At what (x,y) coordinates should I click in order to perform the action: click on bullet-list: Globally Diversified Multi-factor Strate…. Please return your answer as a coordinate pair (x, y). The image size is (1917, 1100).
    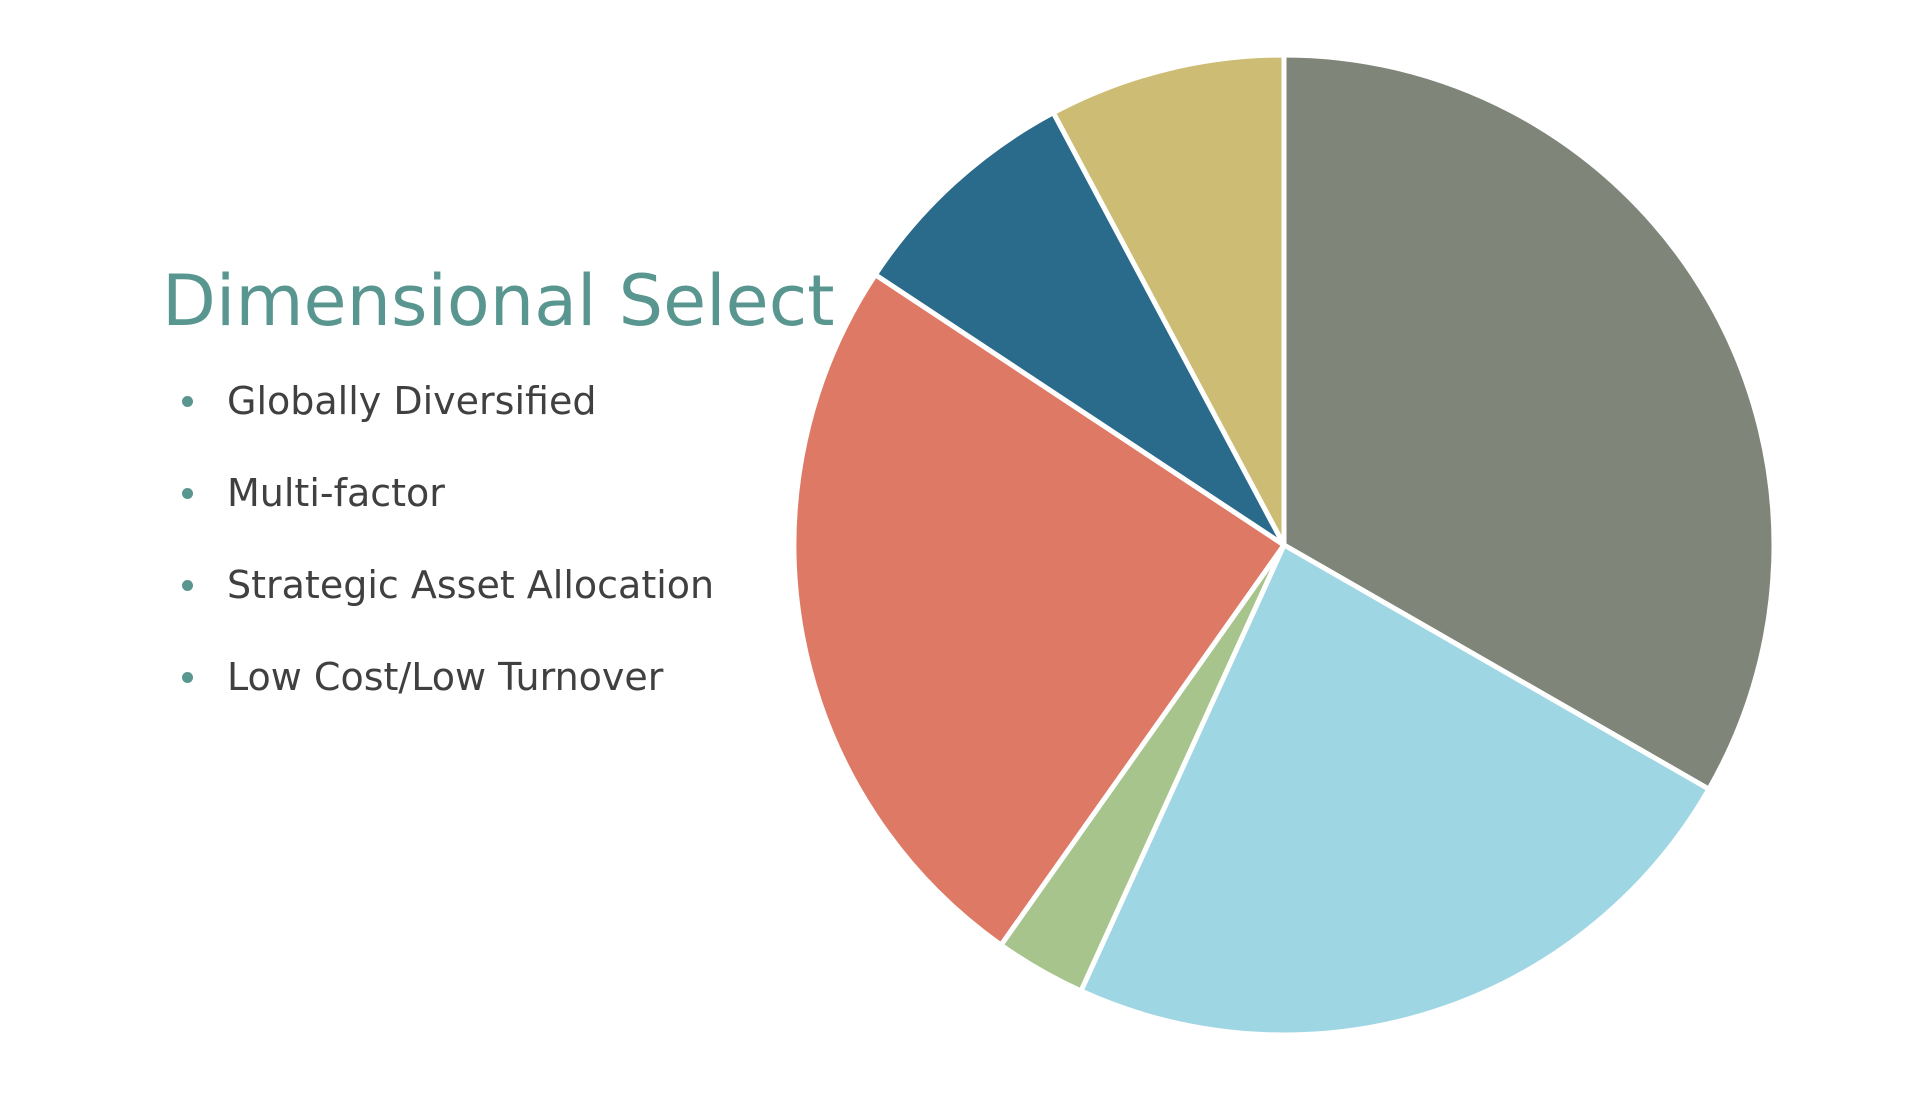
    Looking at the image, I should click on (448, 556).